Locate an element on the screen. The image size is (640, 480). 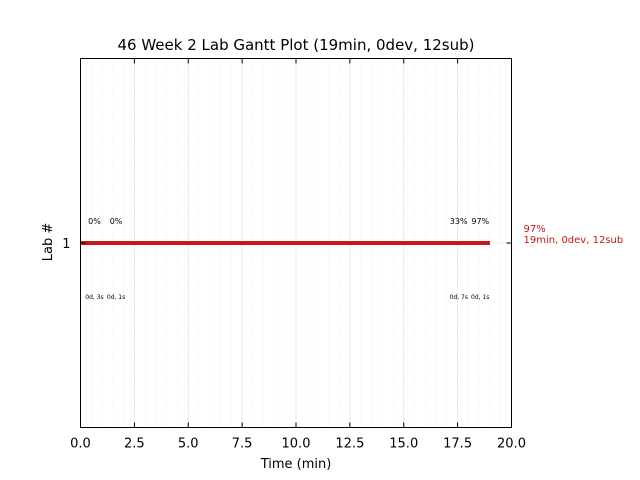
x-tick-label: 7.5 is located at coordinates (242, 444).